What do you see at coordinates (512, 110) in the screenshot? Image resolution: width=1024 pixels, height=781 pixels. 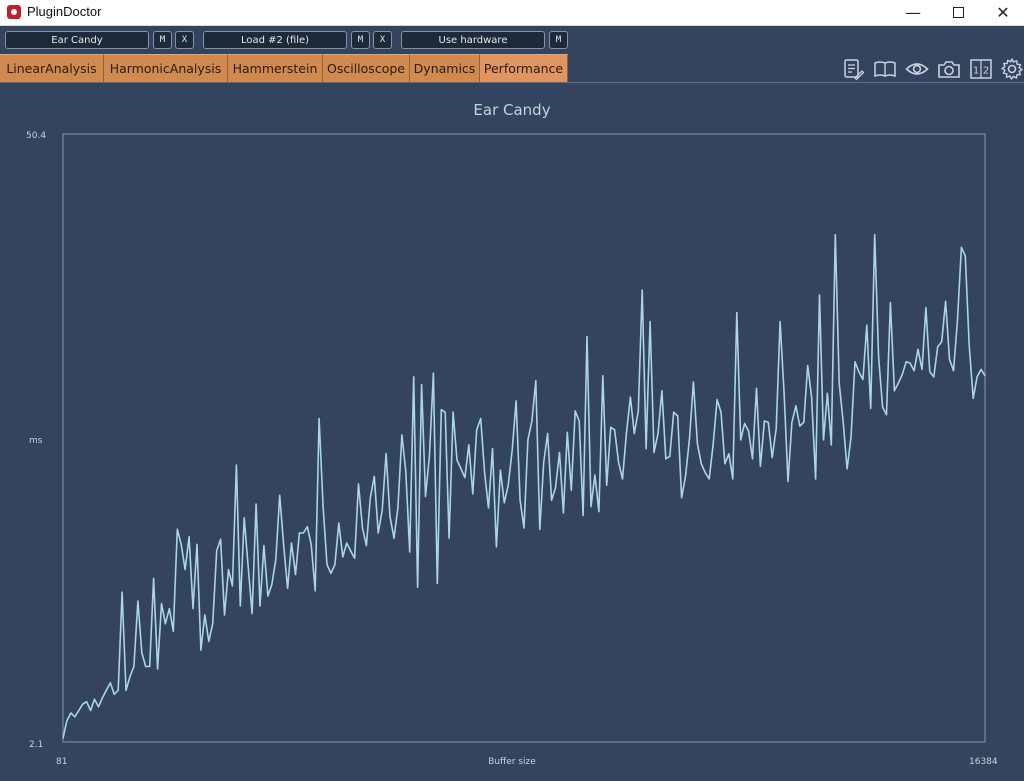 I see `chart-title: Ear Candy` at bounding box center [512, 110].